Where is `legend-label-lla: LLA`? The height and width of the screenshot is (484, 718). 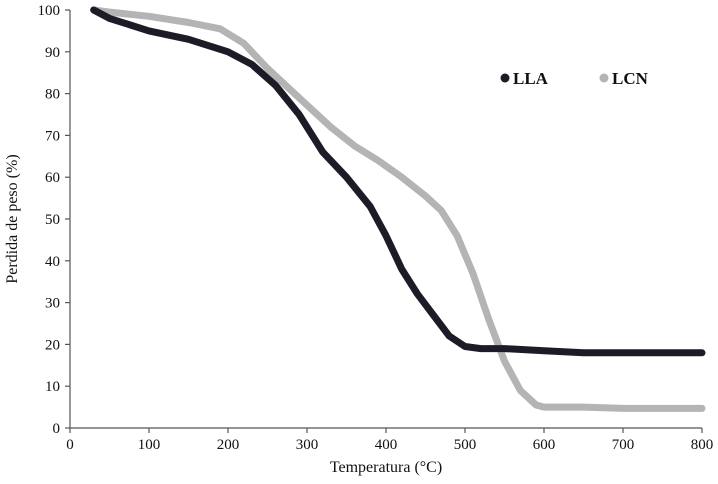
legend-label-lla: LLA is located at coordinates (531, 78).